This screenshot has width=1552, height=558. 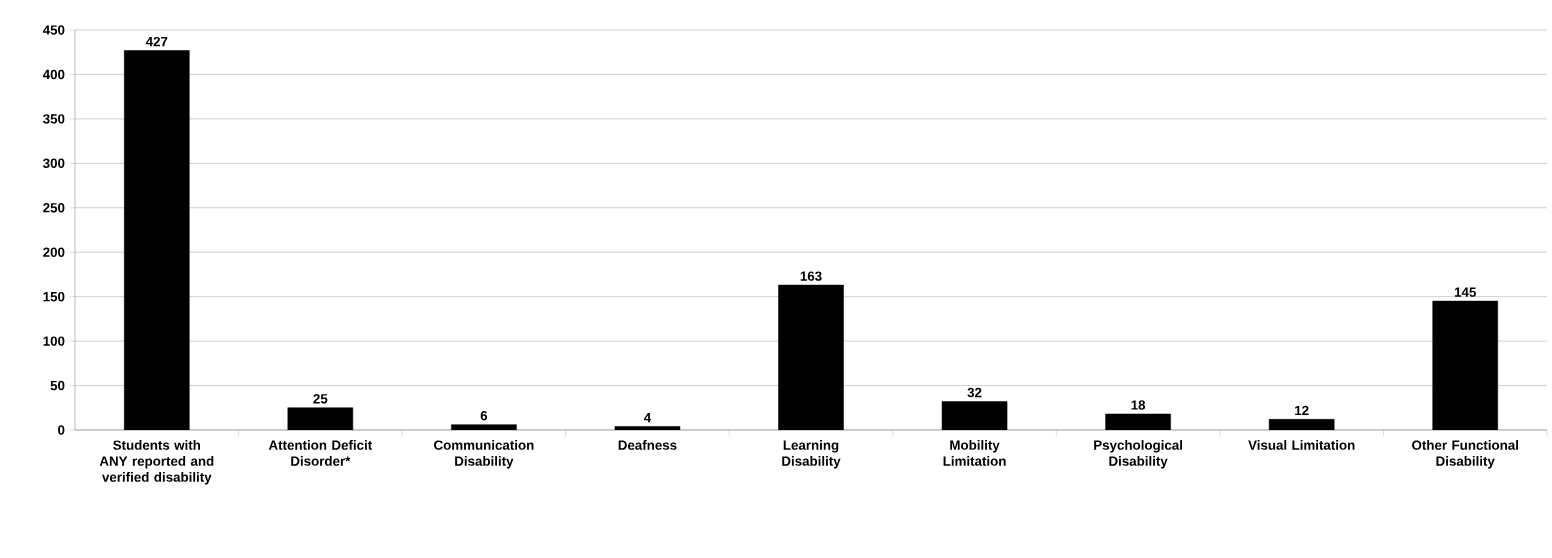 I want to click on y-tick-label: 150, so click(x=54, y=296).